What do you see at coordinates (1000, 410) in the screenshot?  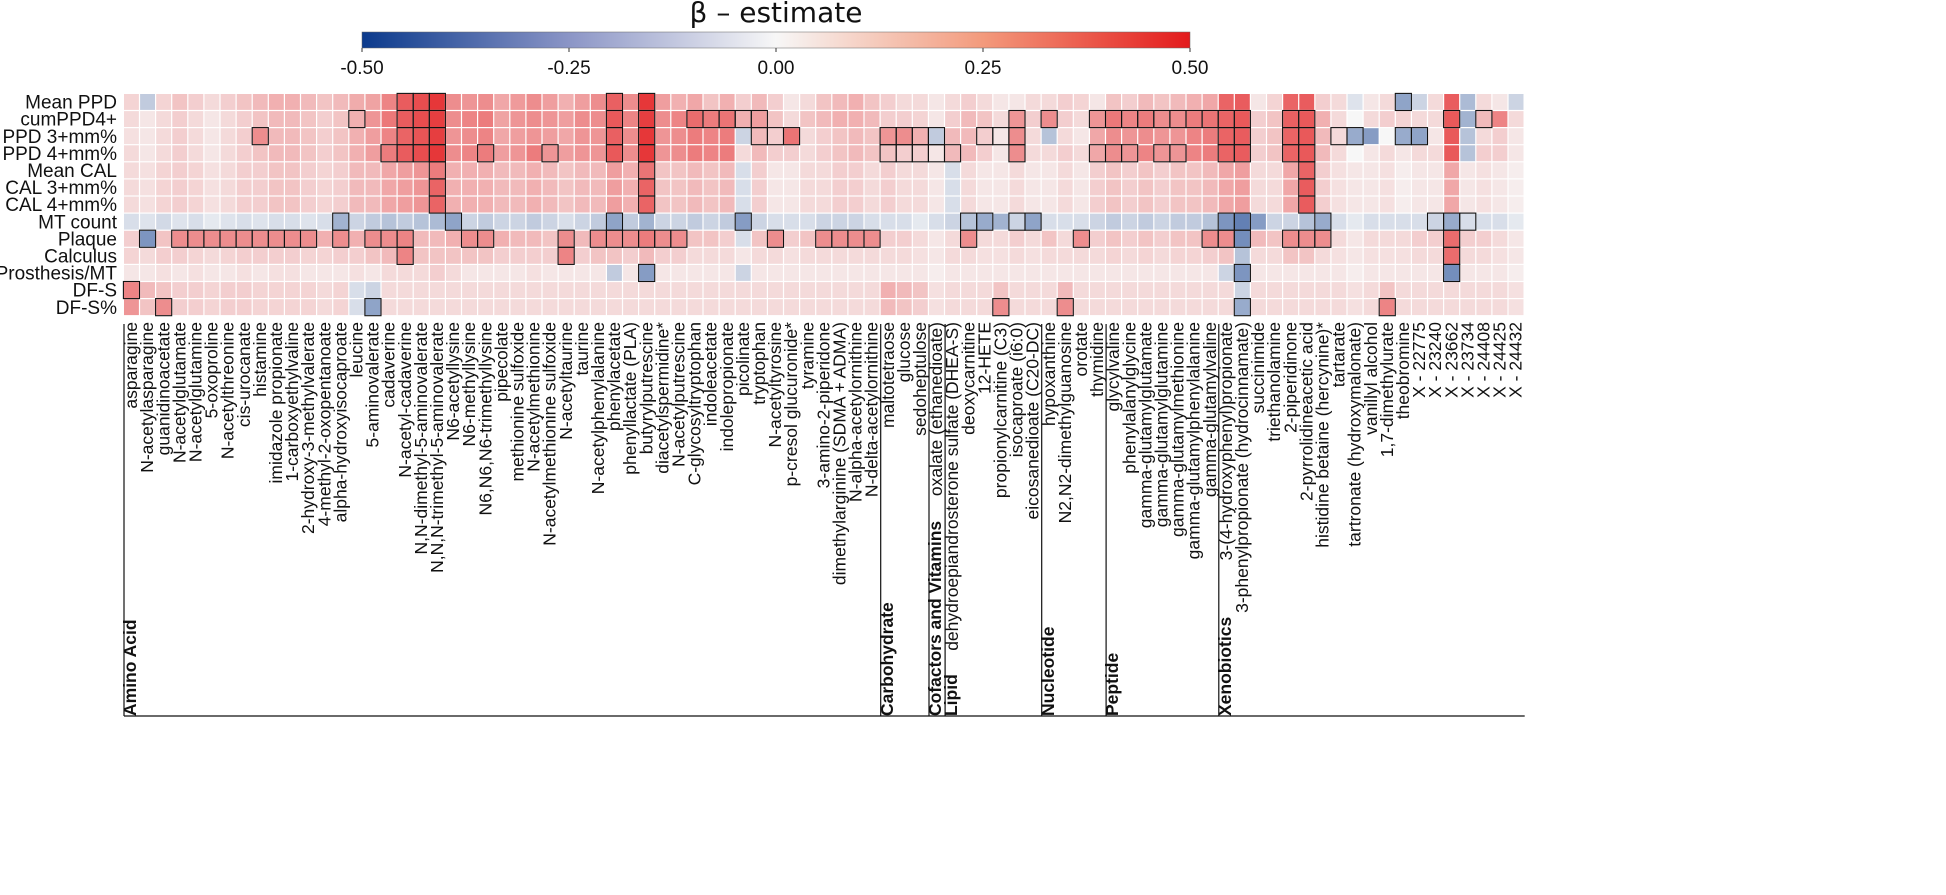 I see `column-label: propionylcarnitine (C3)` at bounding box center [1000, 410].